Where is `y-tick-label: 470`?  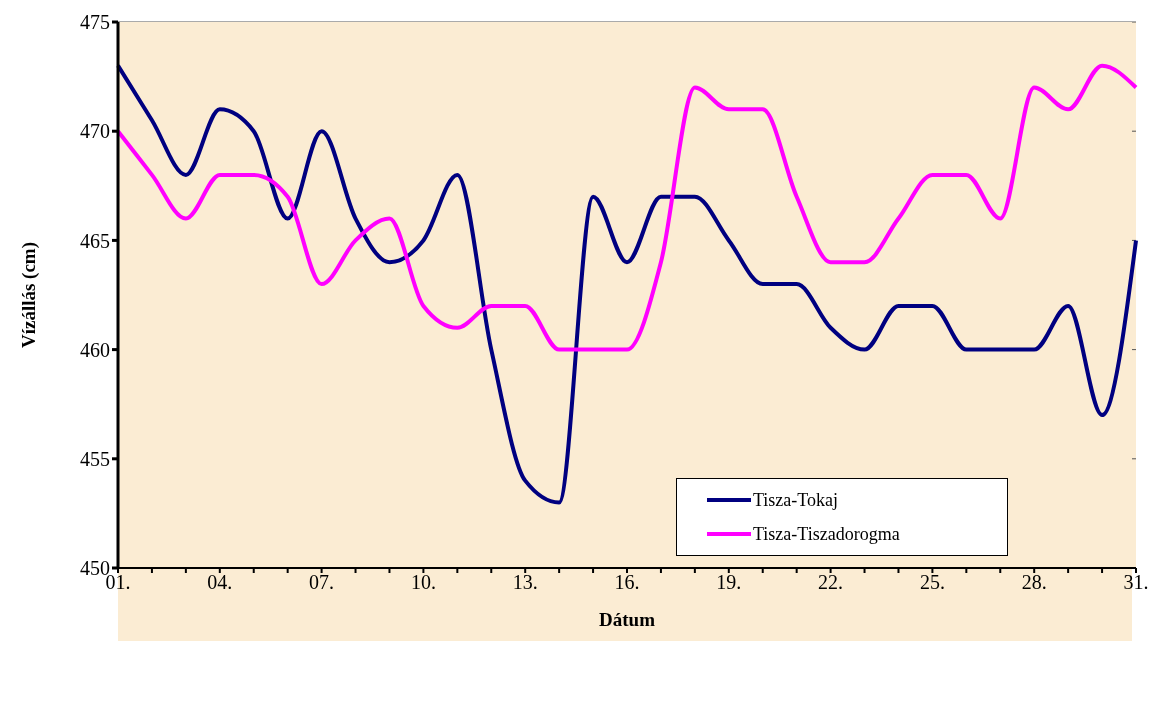
y-tick-label: 470 is located at coordinates (95, 131).